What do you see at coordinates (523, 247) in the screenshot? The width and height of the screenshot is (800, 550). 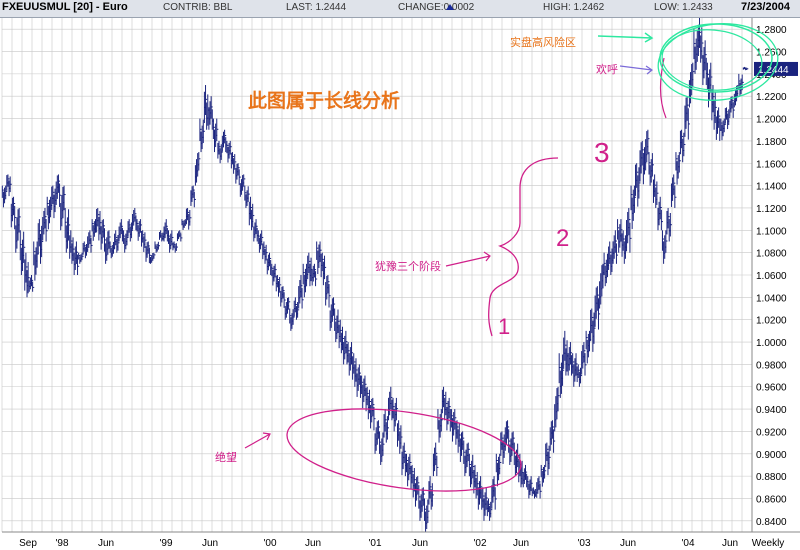 I see `hesitation-bracket` at bounding box center [523, 247].